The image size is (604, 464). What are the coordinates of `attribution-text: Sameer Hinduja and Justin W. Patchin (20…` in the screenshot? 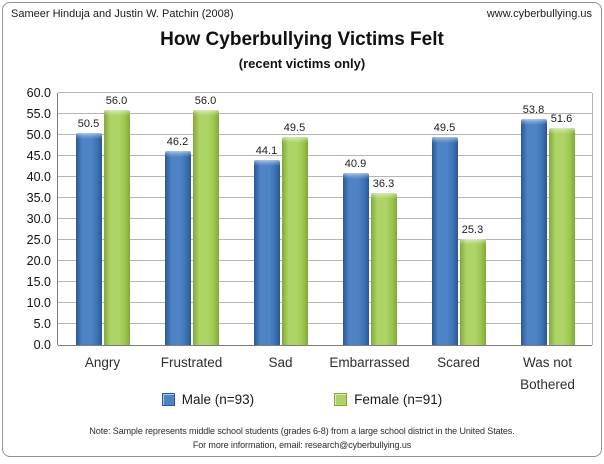 It's located at (122, 14).